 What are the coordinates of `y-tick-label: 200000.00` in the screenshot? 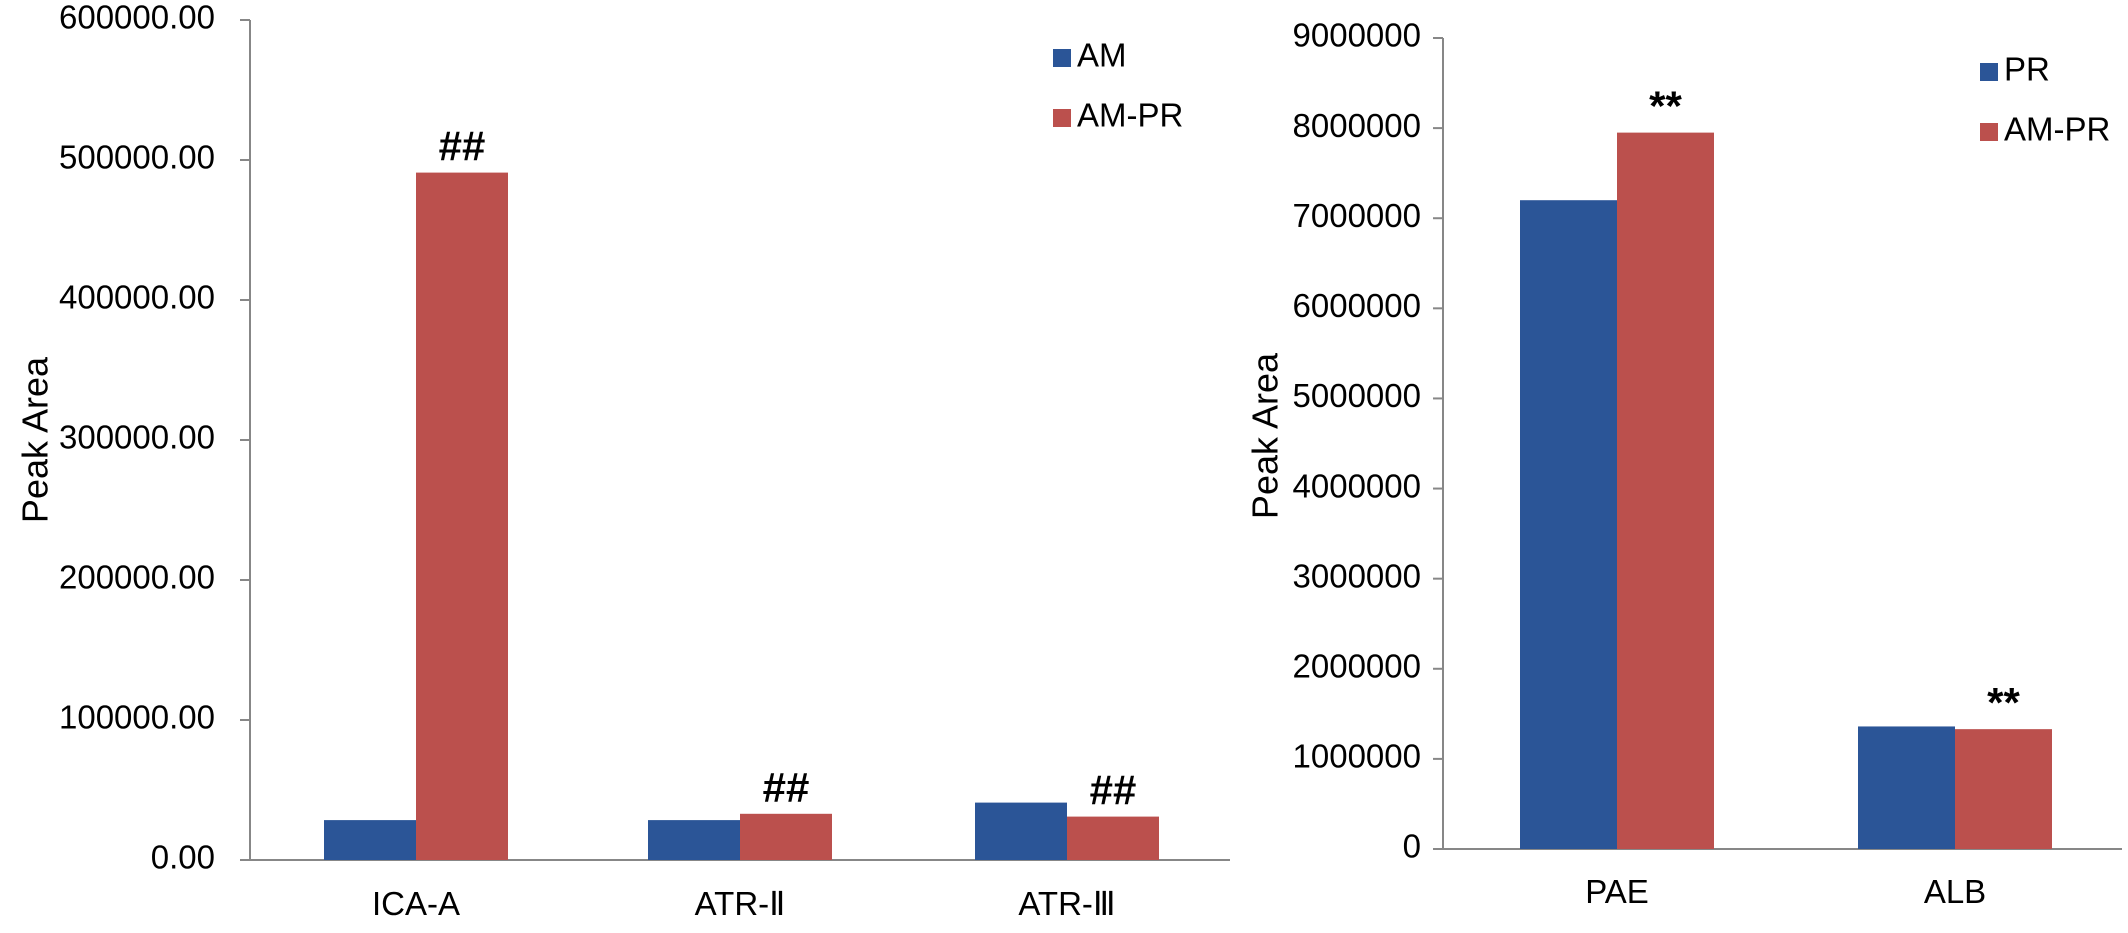 It's located at (137, 577).